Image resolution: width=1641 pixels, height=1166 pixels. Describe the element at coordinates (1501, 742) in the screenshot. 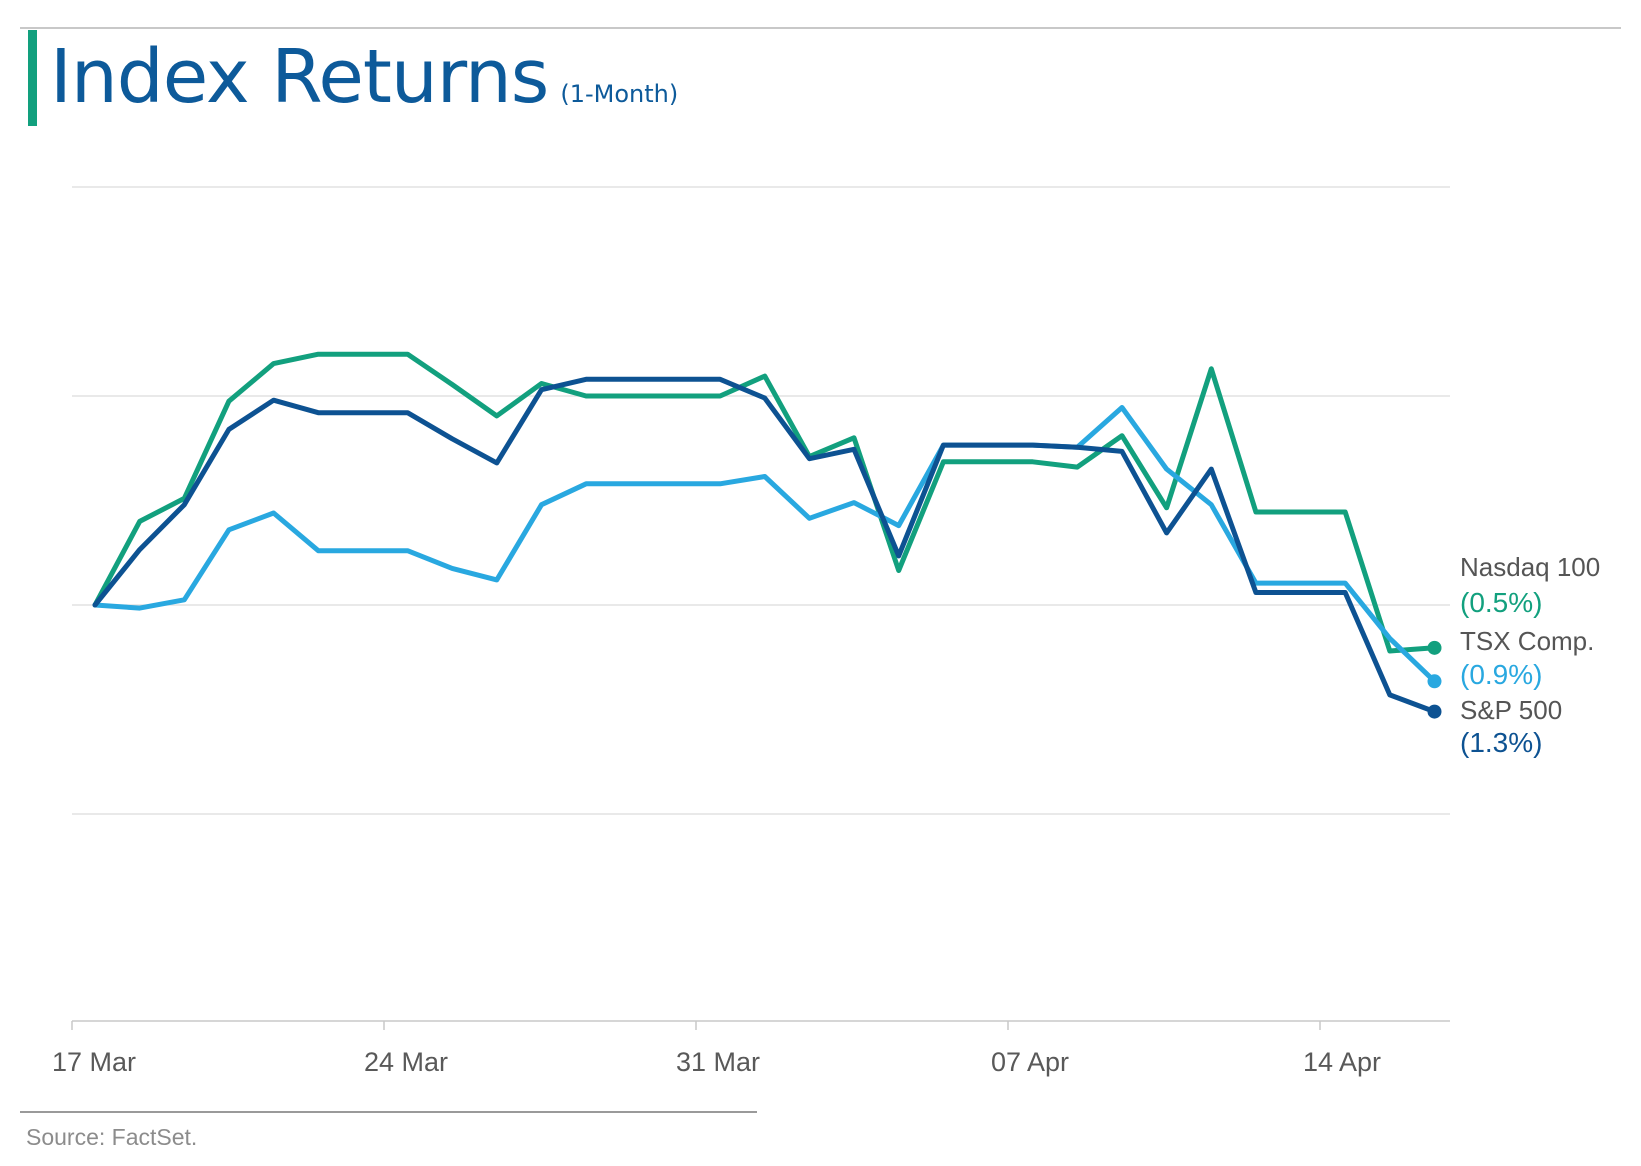

I see `series-value-label: (1.3%)` at that location.